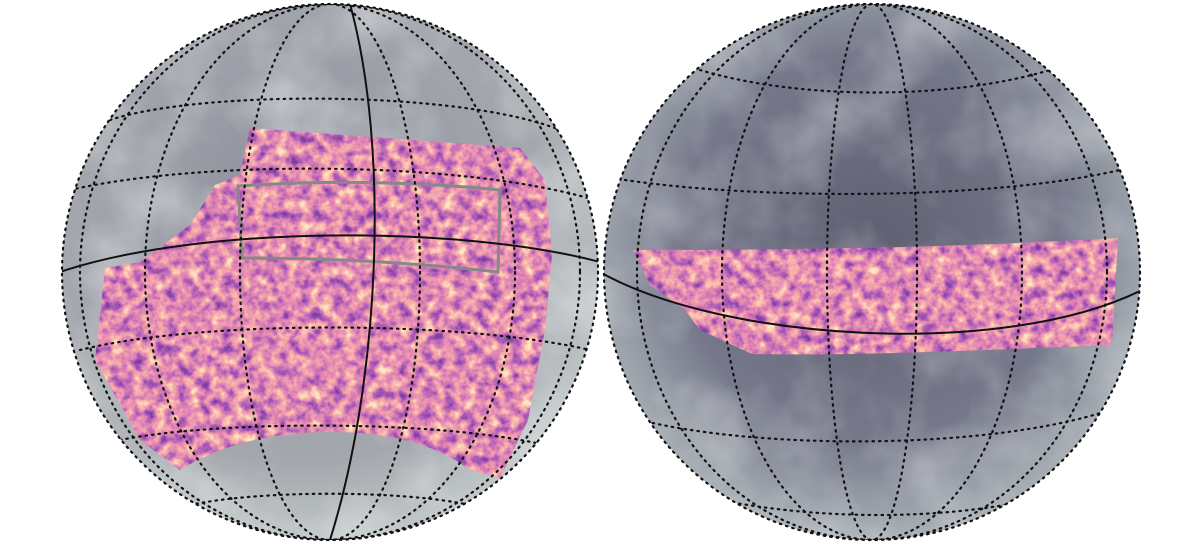 Image resolution: width=1200 pixels, height=560 pixels. Describe the element at coordinates (875, 296) in the screenshot. I see `cmb-band` at that location.